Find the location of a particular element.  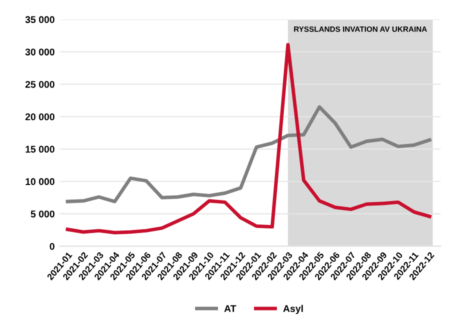

y-tick-label: 20 000 is located at coordinates (39, 116).